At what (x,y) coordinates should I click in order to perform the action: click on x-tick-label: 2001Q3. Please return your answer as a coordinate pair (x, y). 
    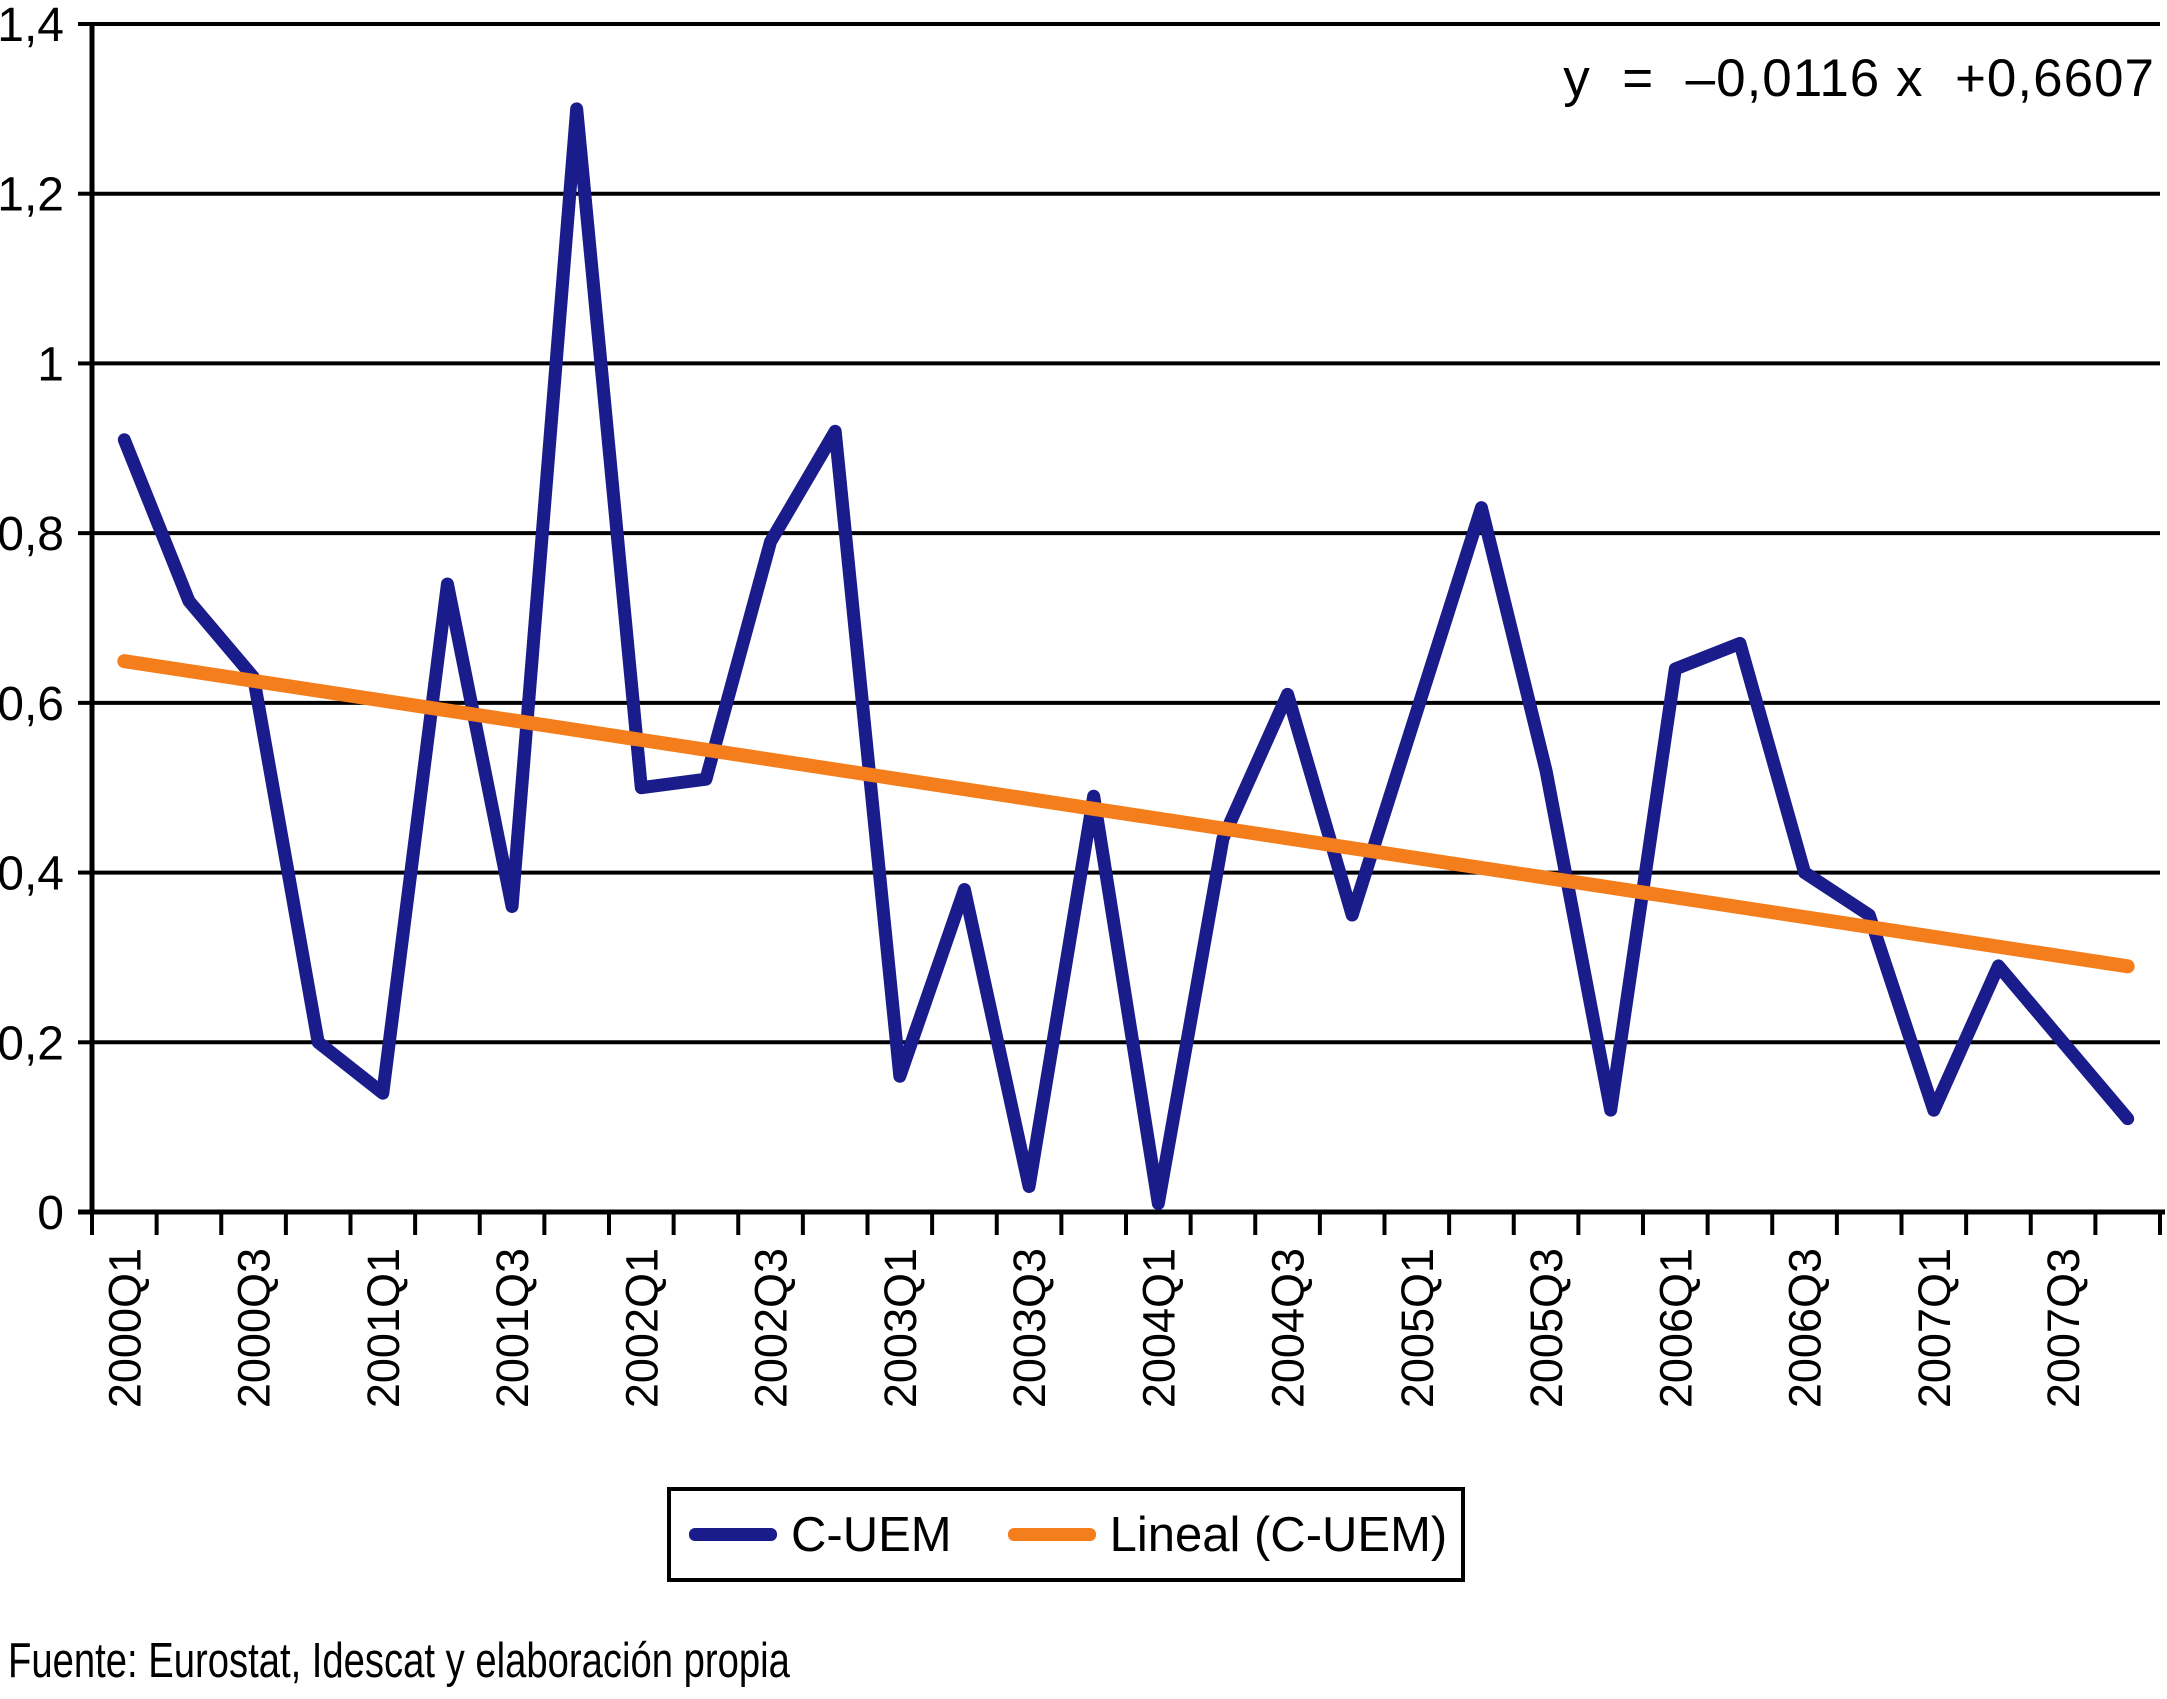
    Looking at the image, I should click on (512, 1328).